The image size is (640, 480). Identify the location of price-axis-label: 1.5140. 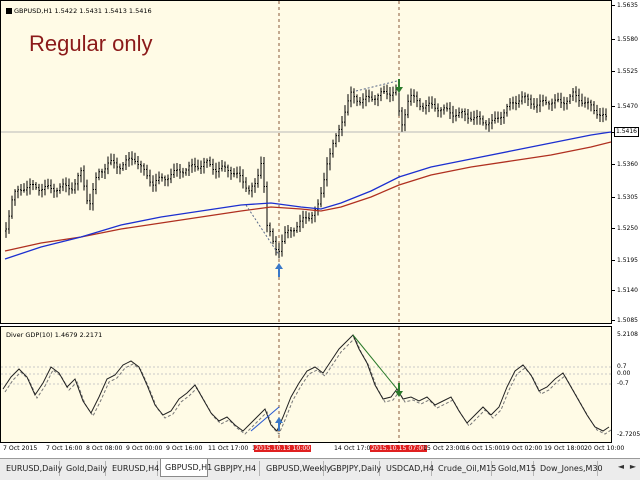
(627, 290).